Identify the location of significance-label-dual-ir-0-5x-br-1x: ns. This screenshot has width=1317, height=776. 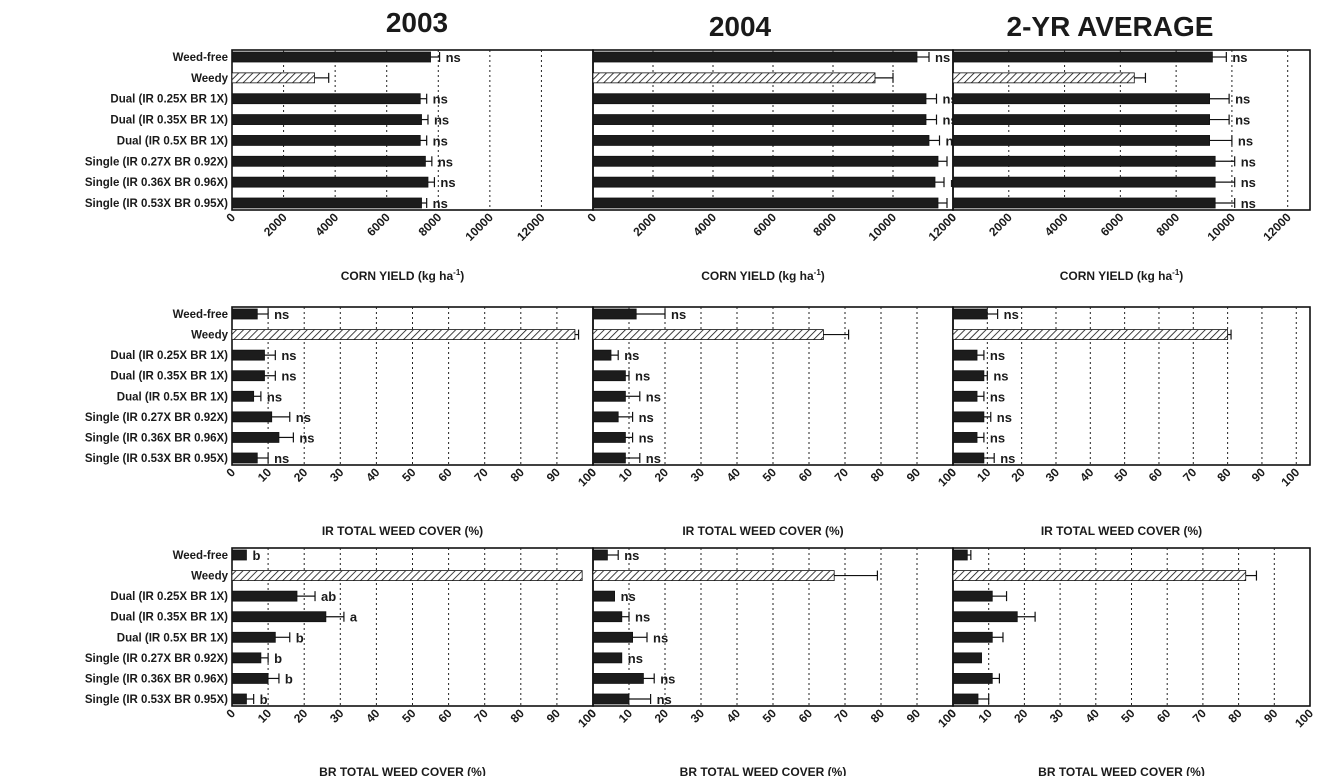
(440, 140).